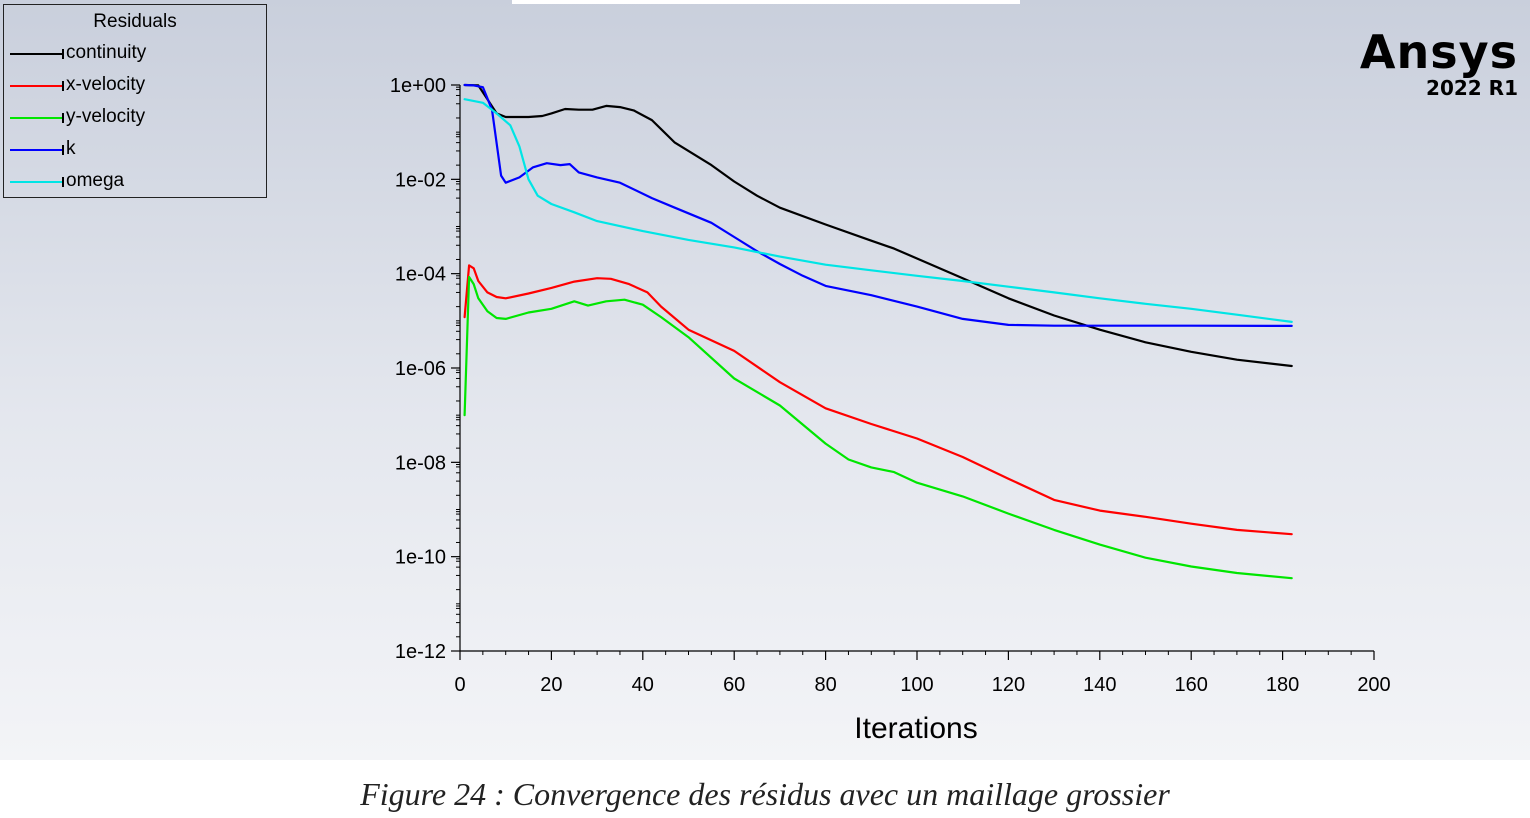 The height and width of the screenshot is (818, 1530). What do you see at coordinates (420, 652) in the screenshot?
I see `y-tick-label: 1e-12` at bounding box center [420, 652].